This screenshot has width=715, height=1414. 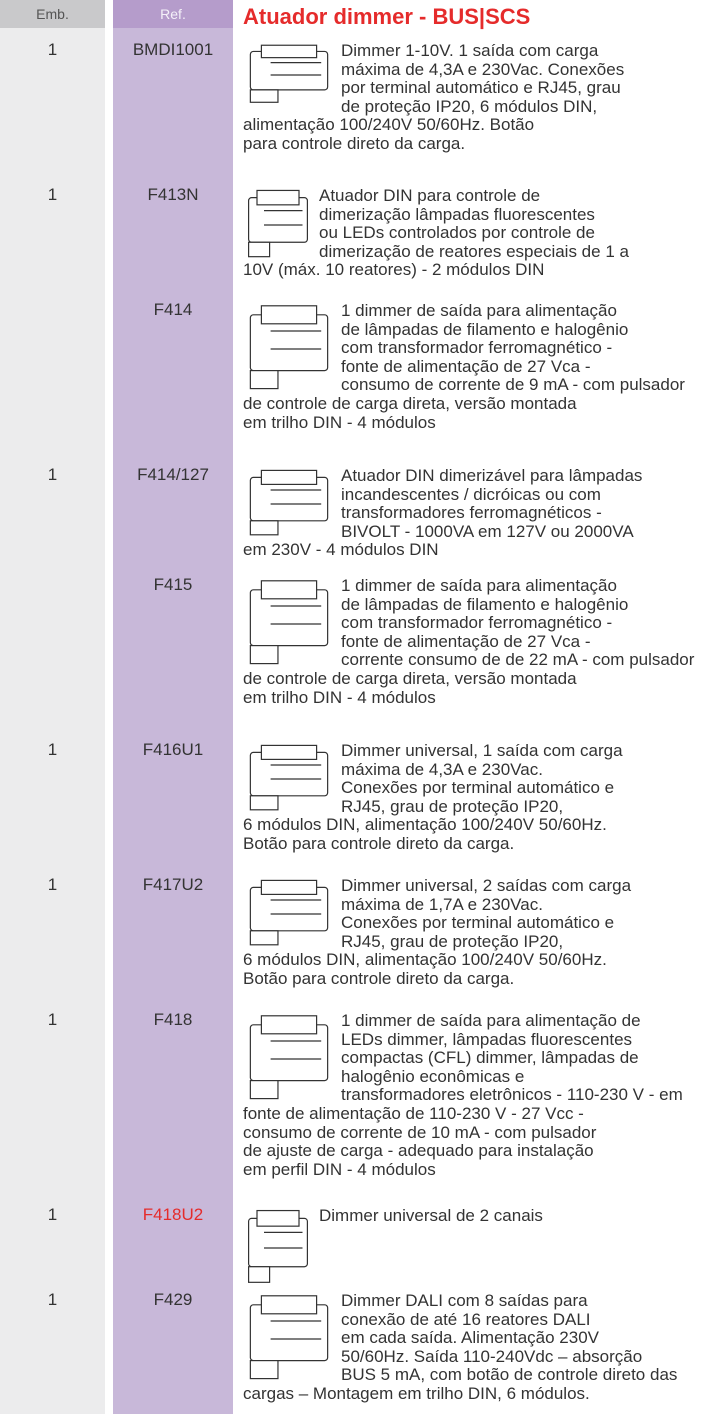 I want to click on ref-value: F416U1, so click(x=173, y=749).